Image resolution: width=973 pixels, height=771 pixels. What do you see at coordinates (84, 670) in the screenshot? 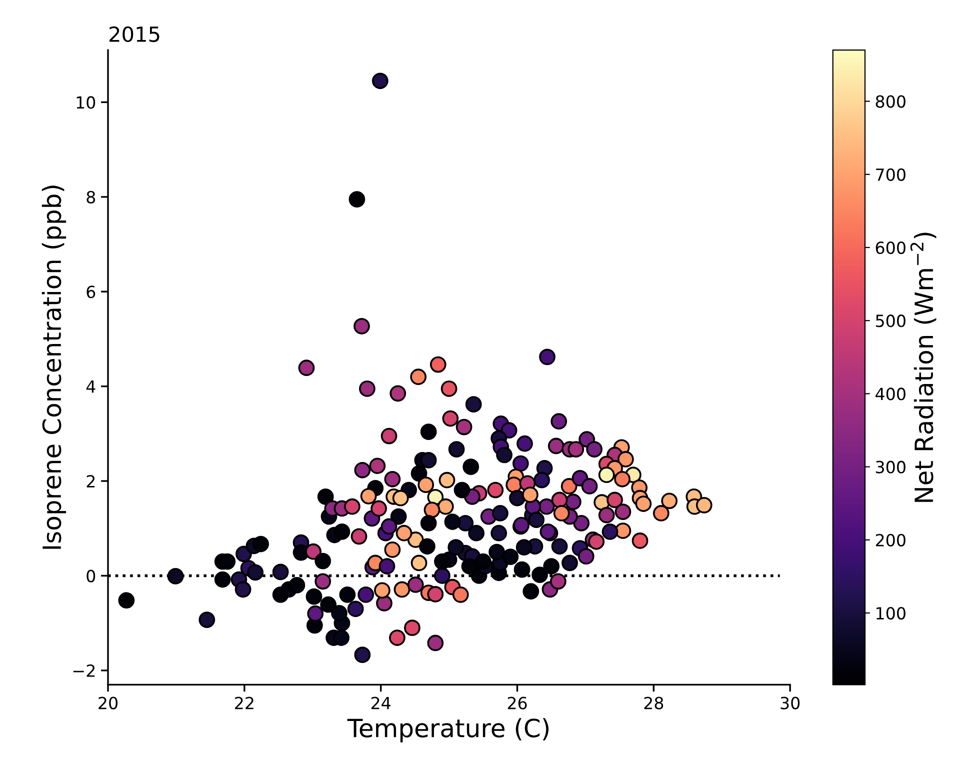
I see `y-tick-label: −2` at bounding box center [84, 670].